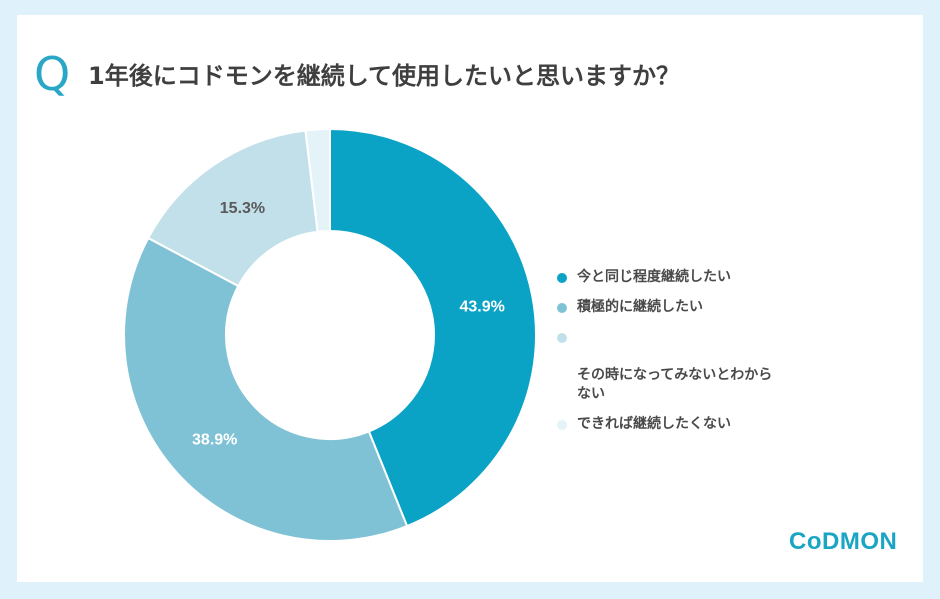 The width and height of the screenshot is (940, 599). Describe the element at coordinates (690, 366) in the screenshot. I see `legend-item-undecided: その時になってみないとわから ない` at that location.